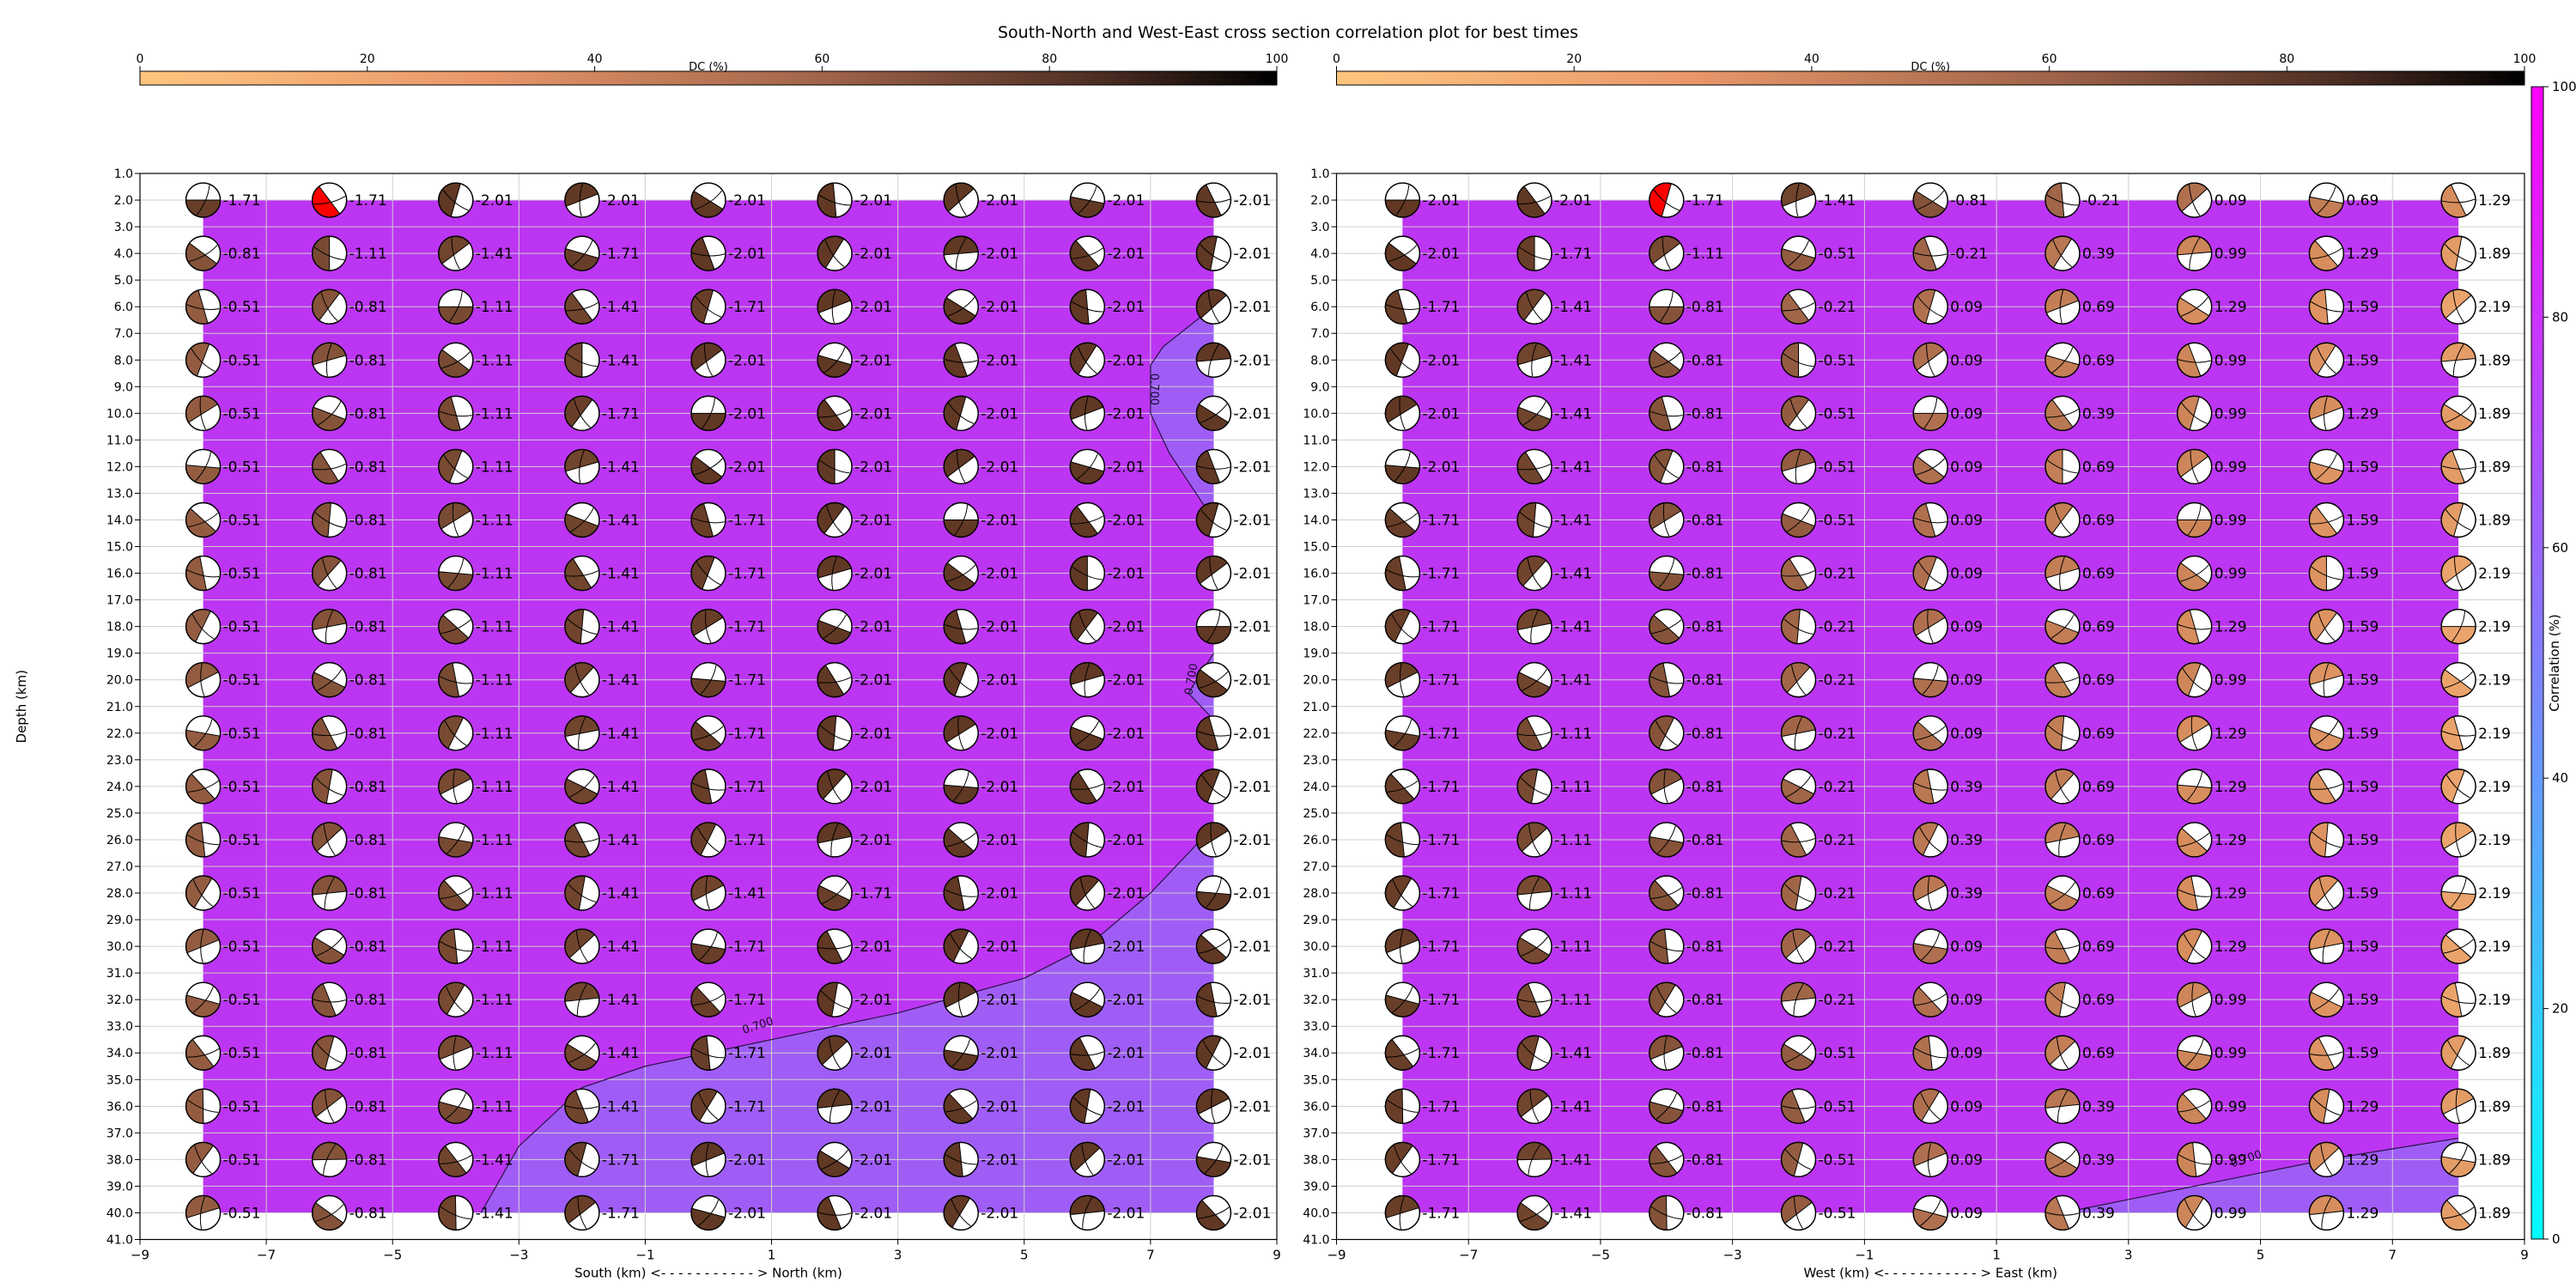 Image resolution: width=2576 pixels, height=1288 pixels. Describe the element at coordinates (140, 1255) in the screenshot. I see `x-tick-label: −9` at that location.